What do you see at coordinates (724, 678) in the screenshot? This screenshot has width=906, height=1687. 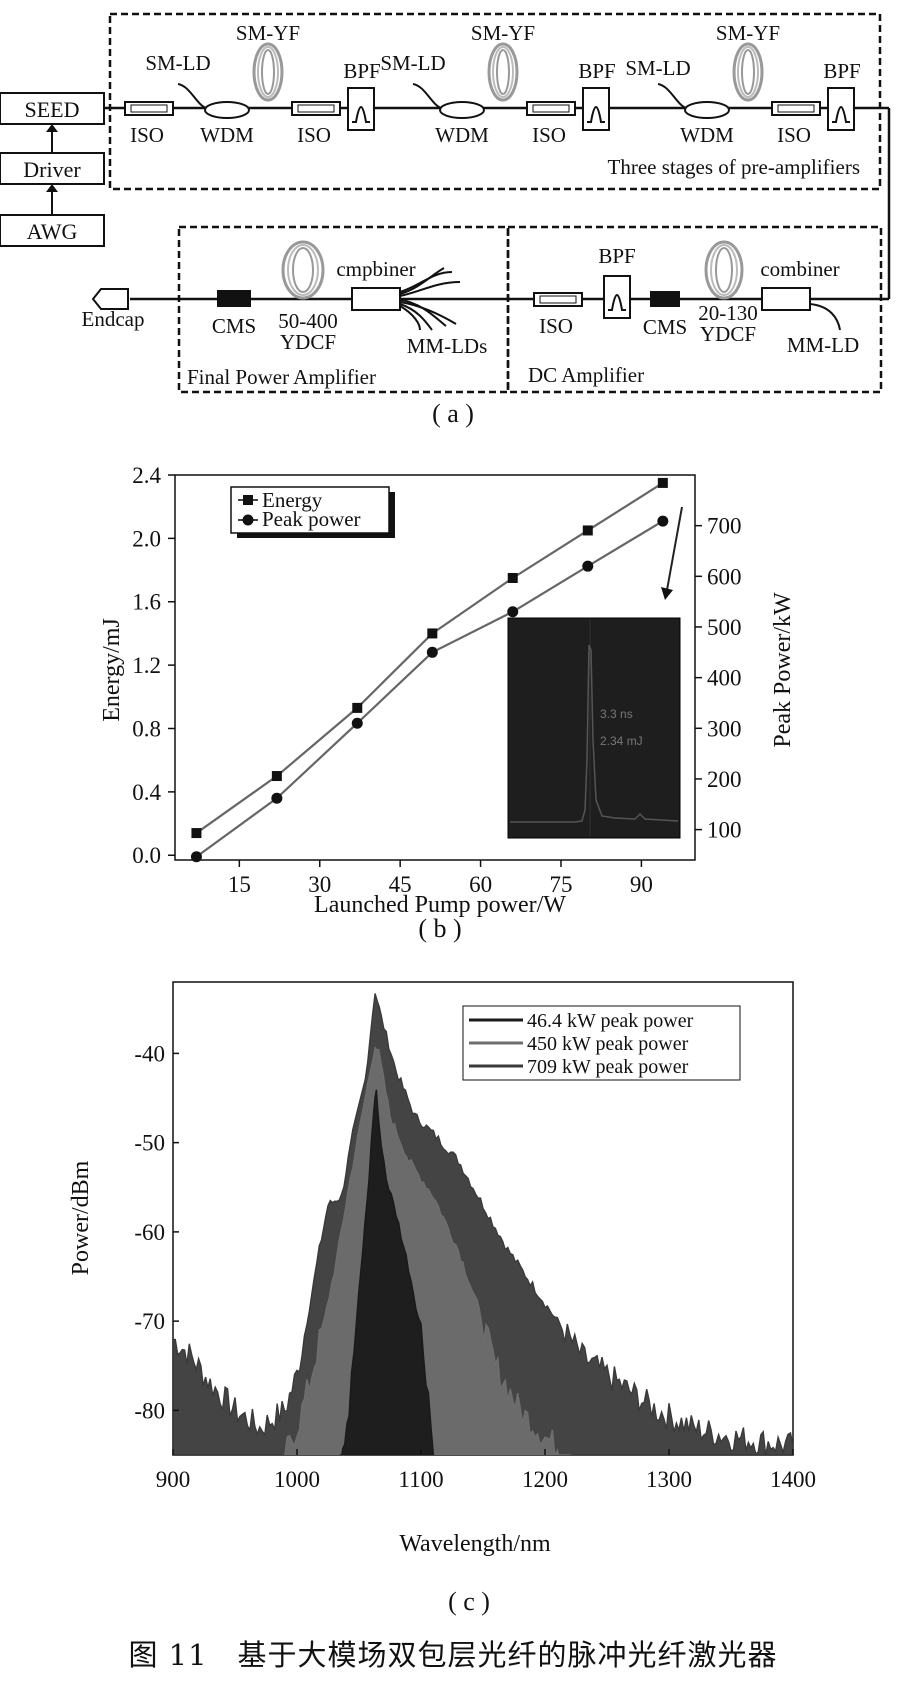 I see `y2-tick-label: 400` at bounding box center [724, 678].